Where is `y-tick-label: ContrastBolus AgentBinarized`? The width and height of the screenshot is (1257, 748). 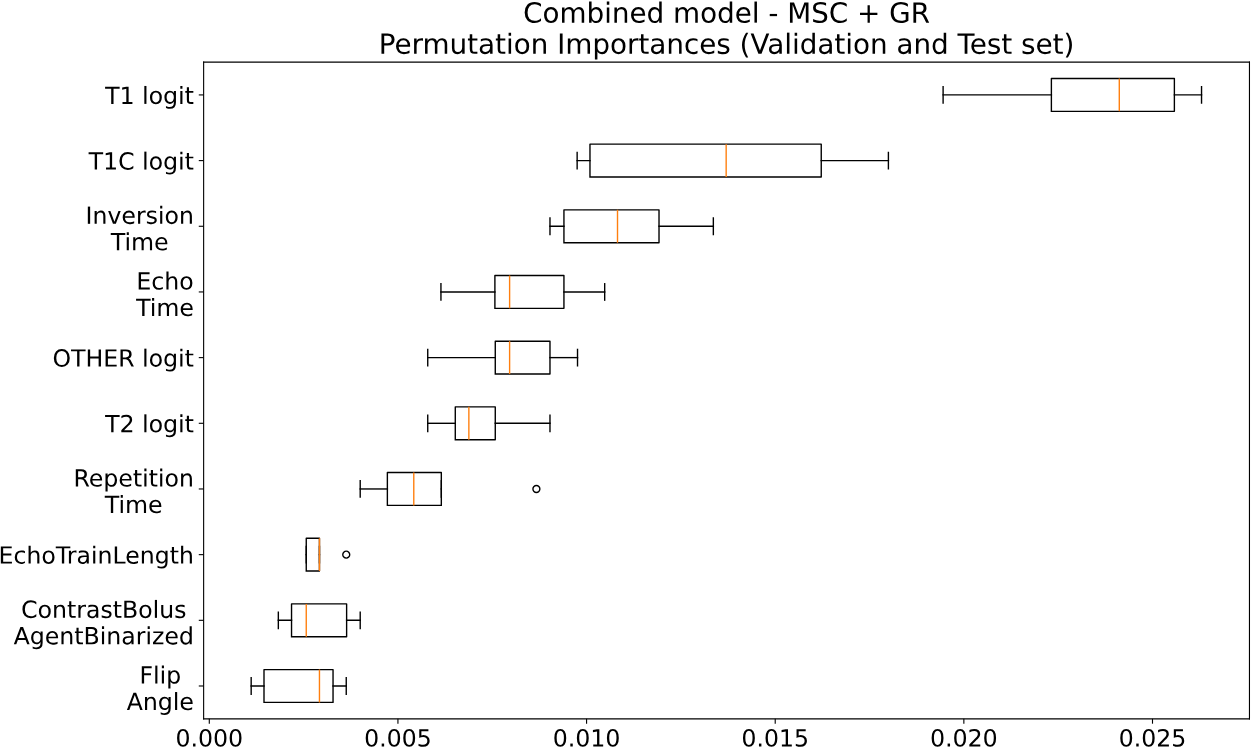 y-tick-label: ContrastBolus AgentBinarized is located at coordinates (102, 624).